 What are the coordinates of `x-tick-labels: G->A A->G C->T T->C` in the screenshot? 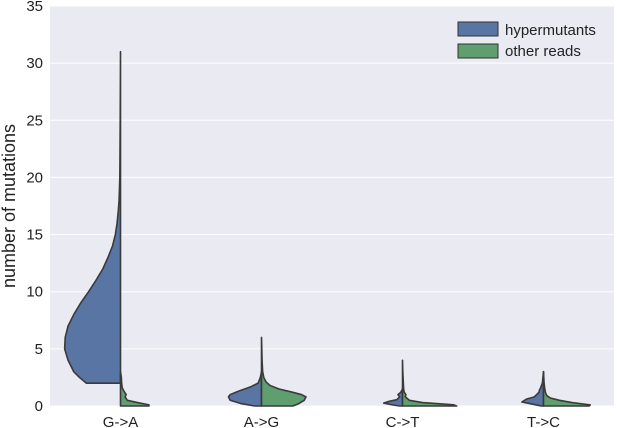 It's located at (331, 421).